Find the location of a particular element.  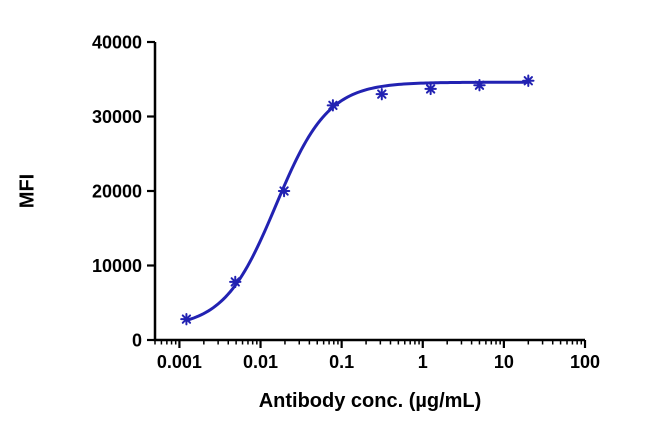

svg-text: 10000 is located at coordinates (117, 266).